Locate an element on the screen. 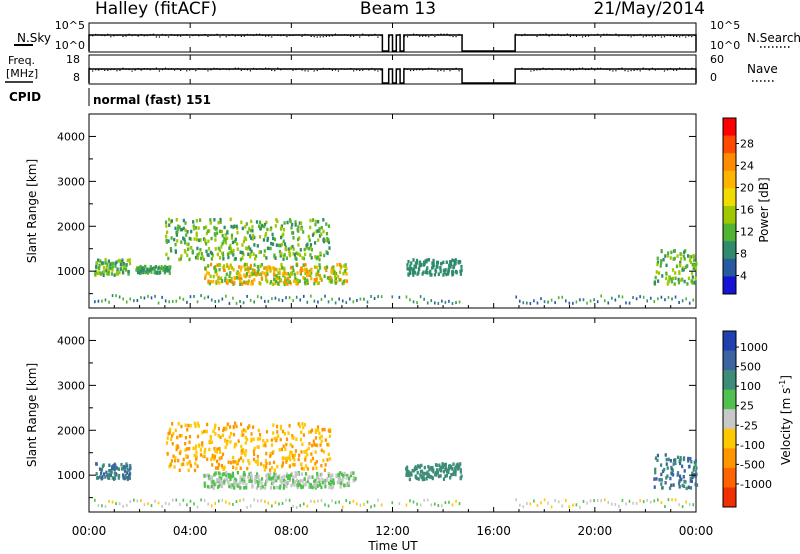  velocity-colorbar-swatch is located at coordinates (729, 477).